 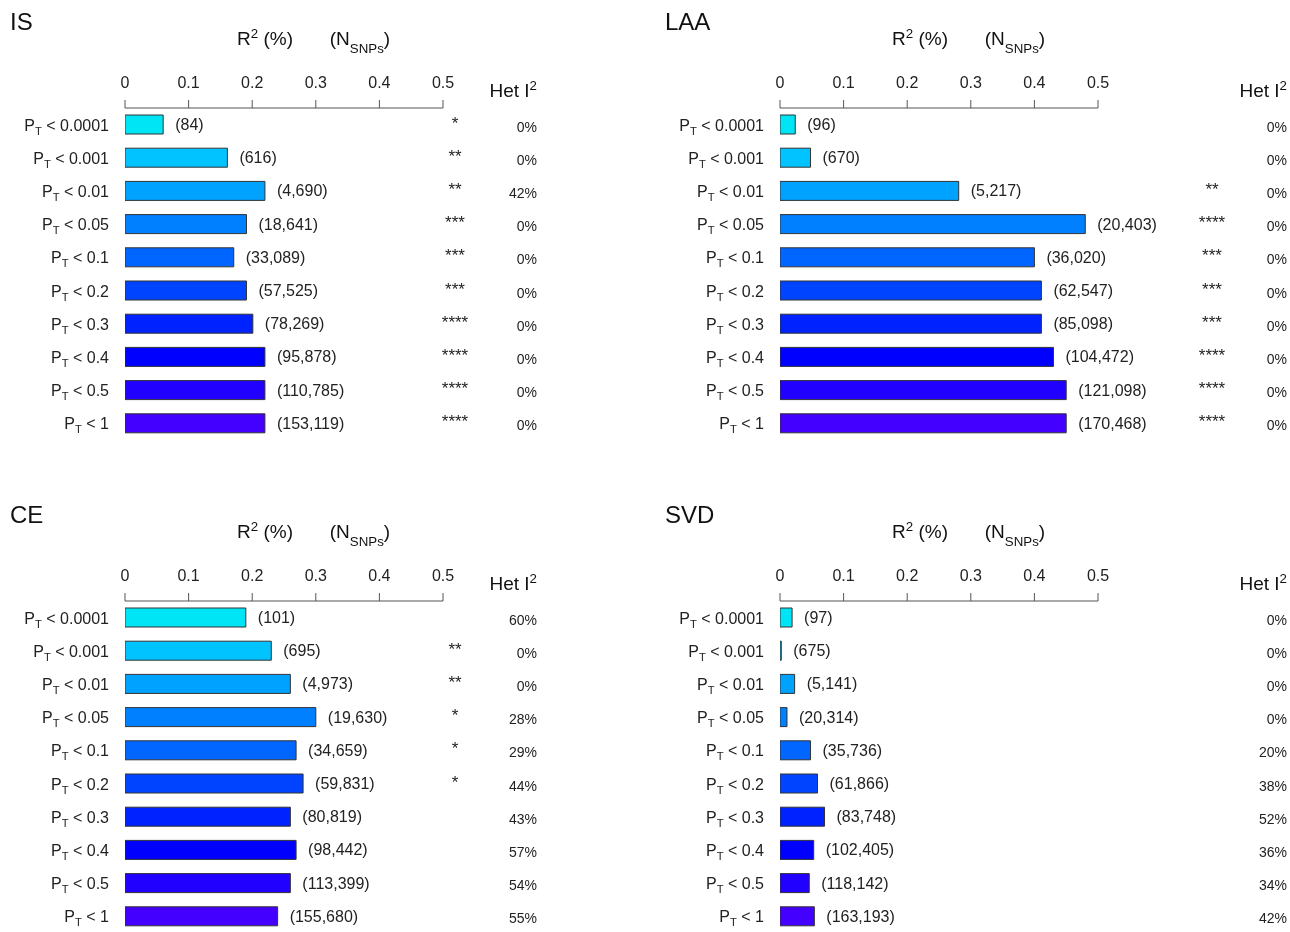 I want to click on text: 60%, so click(x=522, y=619).